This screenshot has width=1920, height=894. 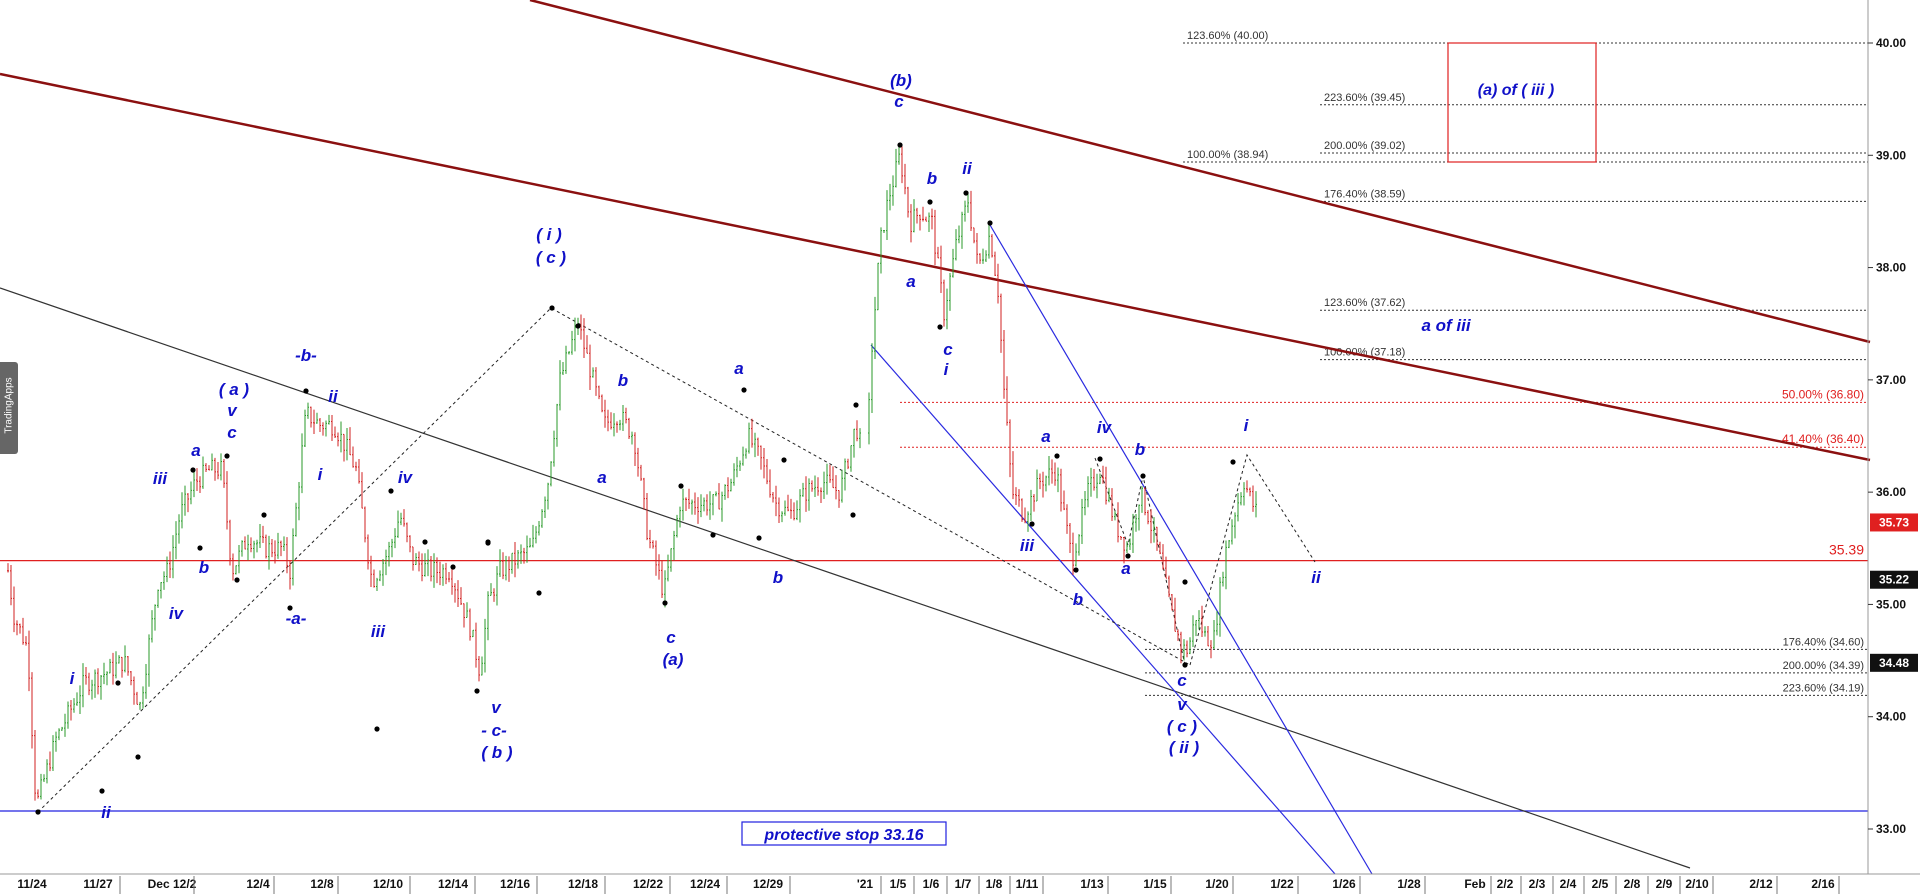 What do you see at coordinates (768, 884) in the screenshot?
I see `x-tick-label: 12/29` at bounding box center [768, 884].